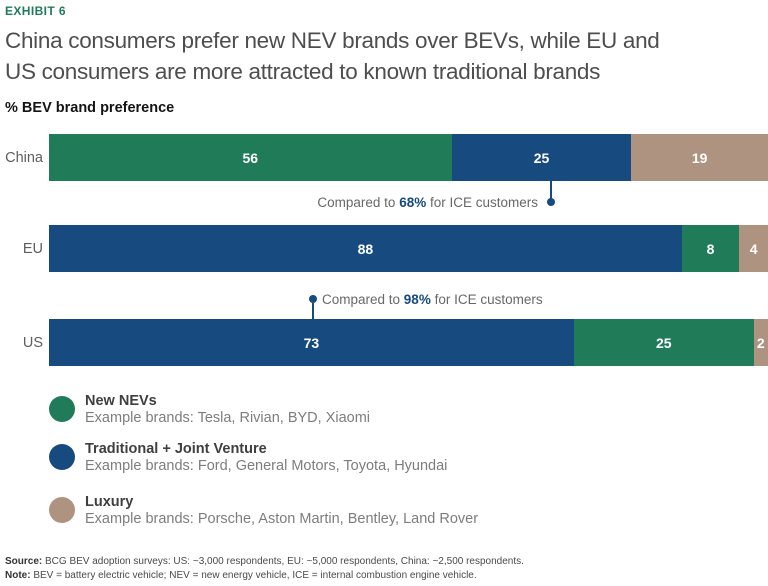  I want to click on row-label-china: China, so click(24, 157).